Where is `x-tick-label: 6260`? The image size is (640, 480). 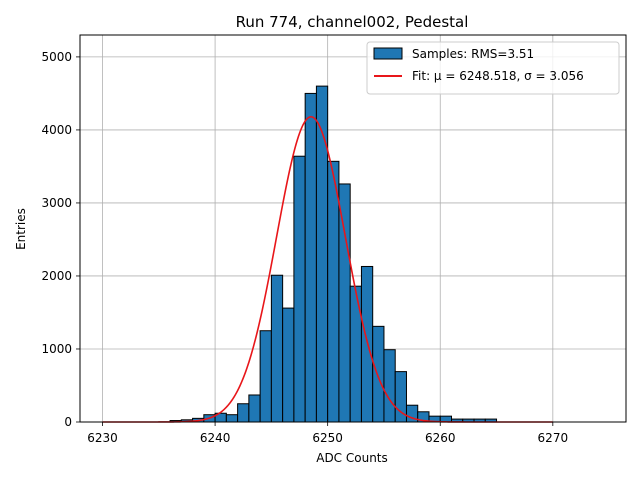 x-tick-label: 6260 is located at coordinates (440, 438).